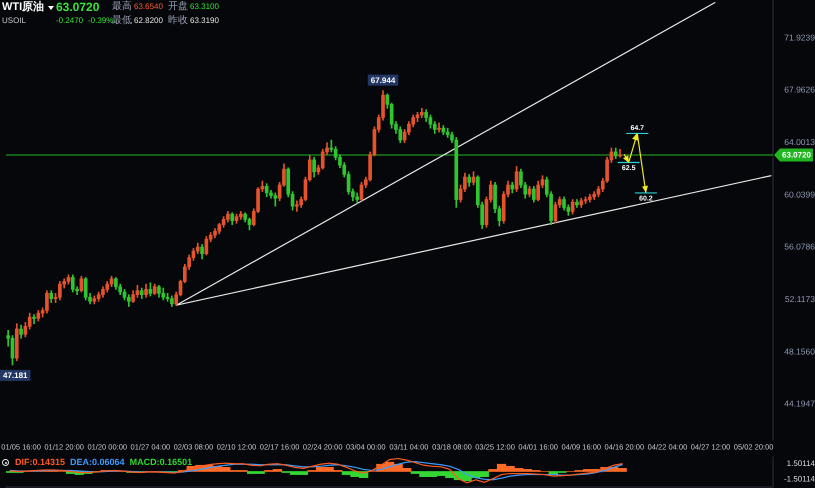  I want to click on y-tick-label: 60.0399, so click(799, 194).